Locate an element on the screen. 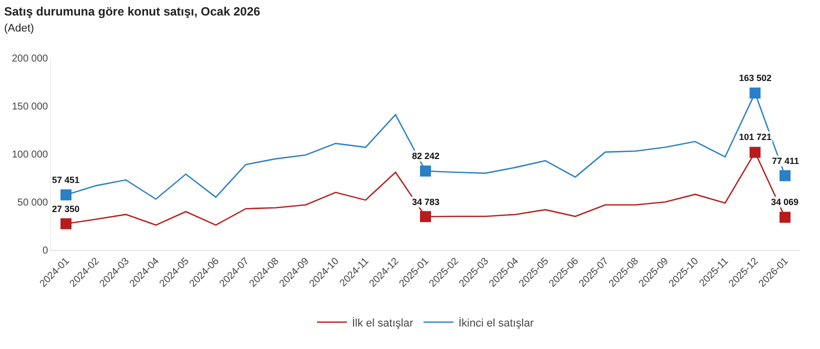  y-tick-label: 100 000 is located at coordinates (30, 155).